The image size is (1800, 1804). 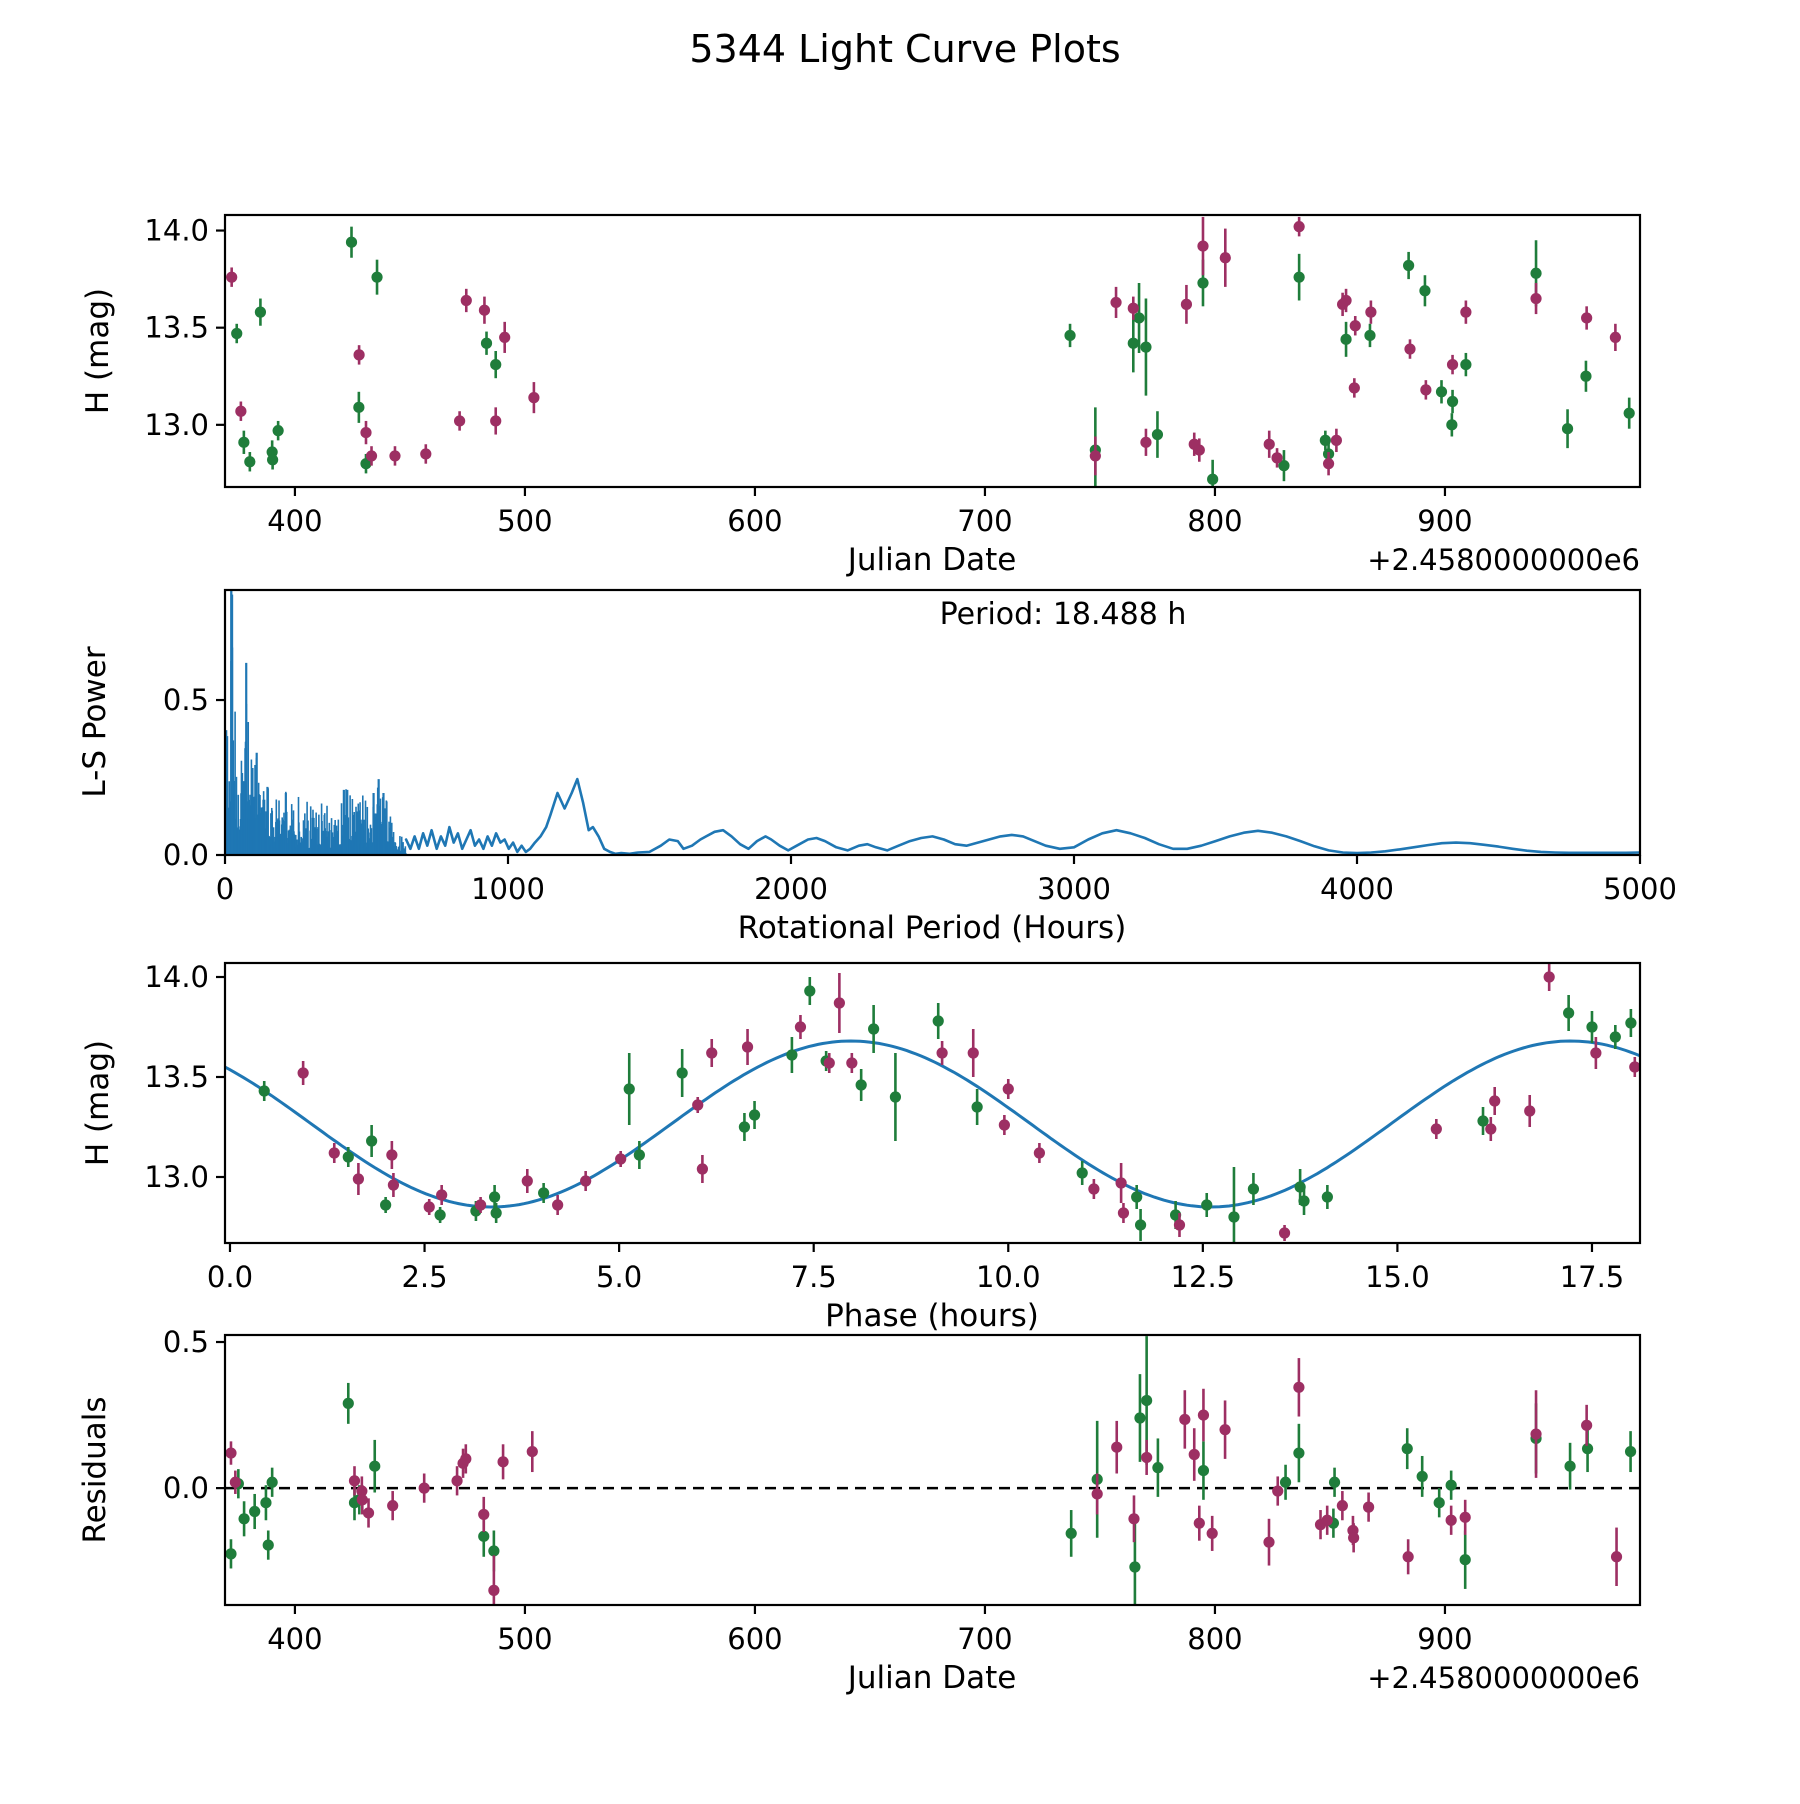 I want to click on periodogram-data, so click(x=932, y=722).